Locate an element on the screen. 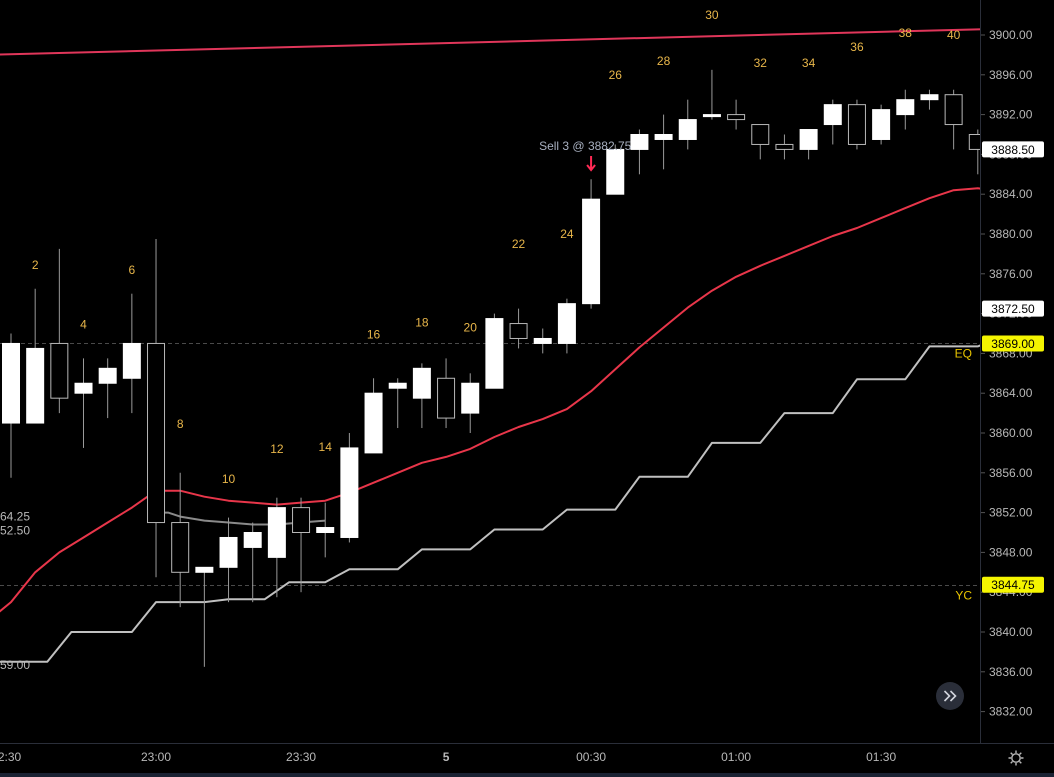 This screenshot has height=777, width=1054. scroll-to-realtime-button is located at coordinates (950, 696).